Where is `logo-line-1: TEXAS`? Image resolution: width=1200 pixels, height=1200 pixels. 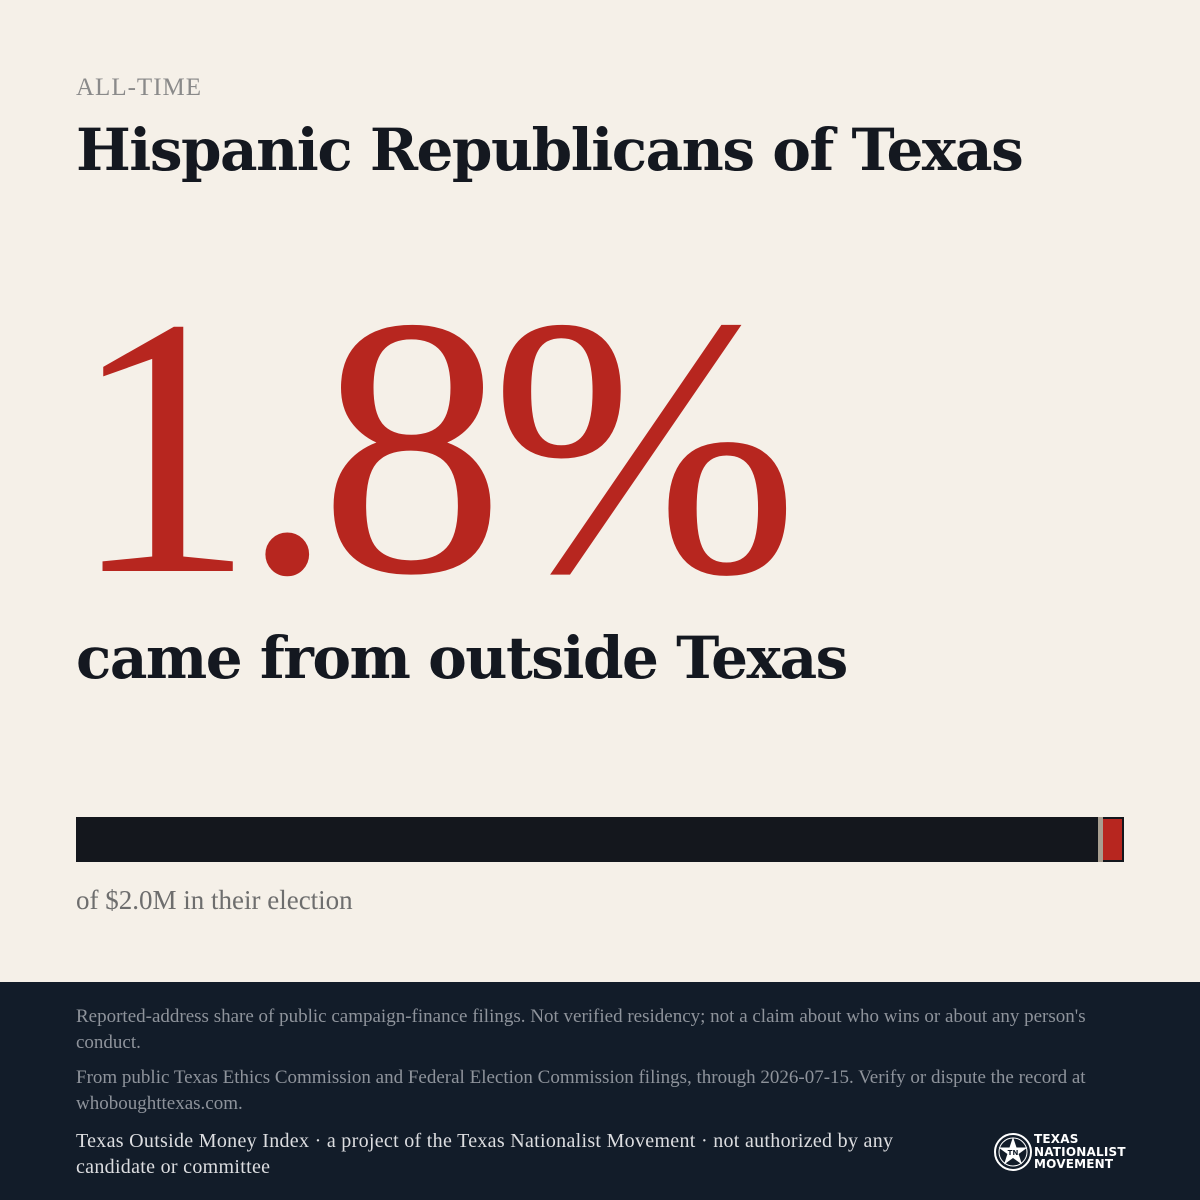 logo-line-1: TEXAS is located at coordinates (1056, 1139).